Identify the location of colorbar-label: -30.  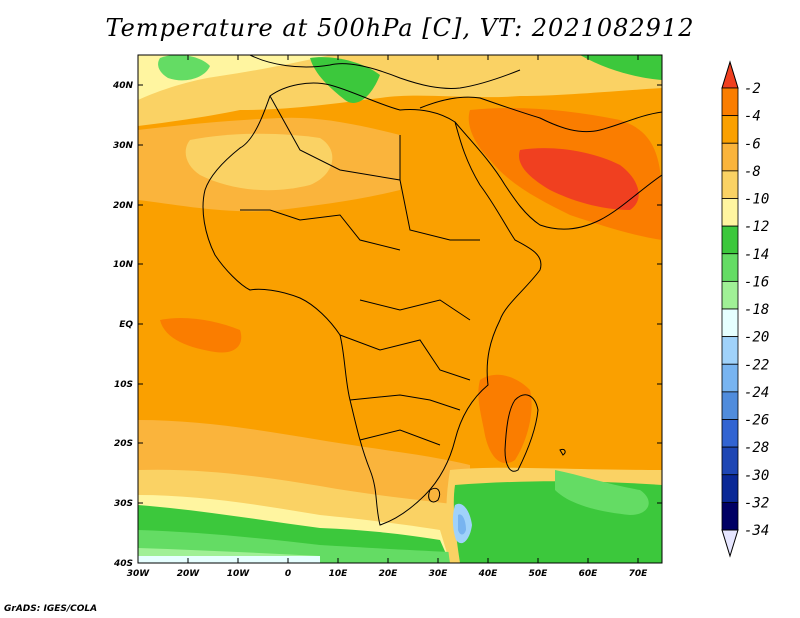
(756, 476).